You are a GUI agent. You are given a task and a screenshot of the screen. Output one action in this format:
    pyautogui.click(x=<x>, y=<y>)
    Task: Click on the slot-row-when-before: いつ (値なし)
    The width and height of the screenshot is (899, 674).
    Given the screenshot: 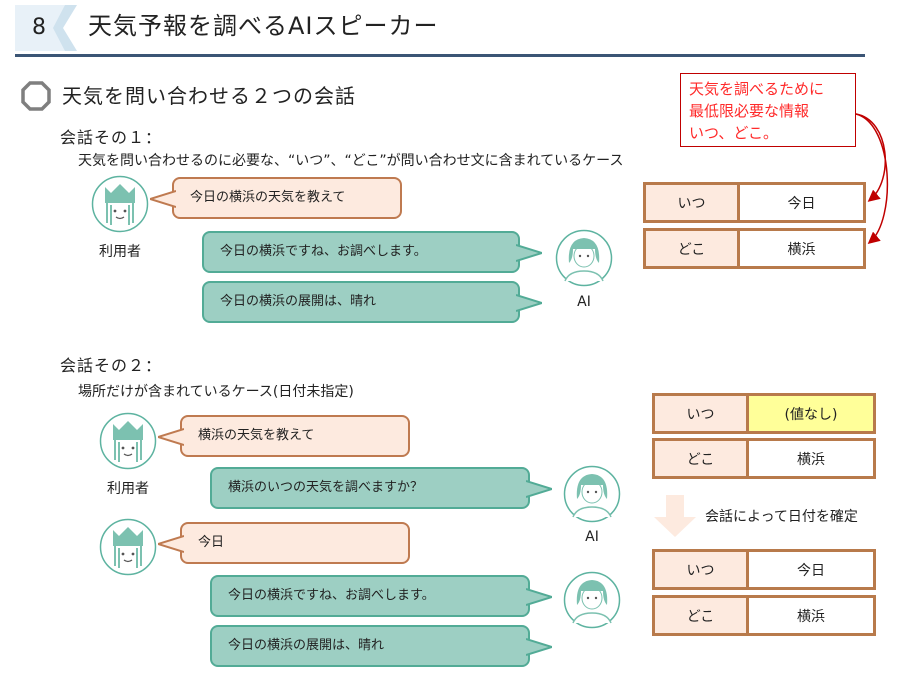 What is the action you would take?
    pyautogui.click(x=764, y=413)
    